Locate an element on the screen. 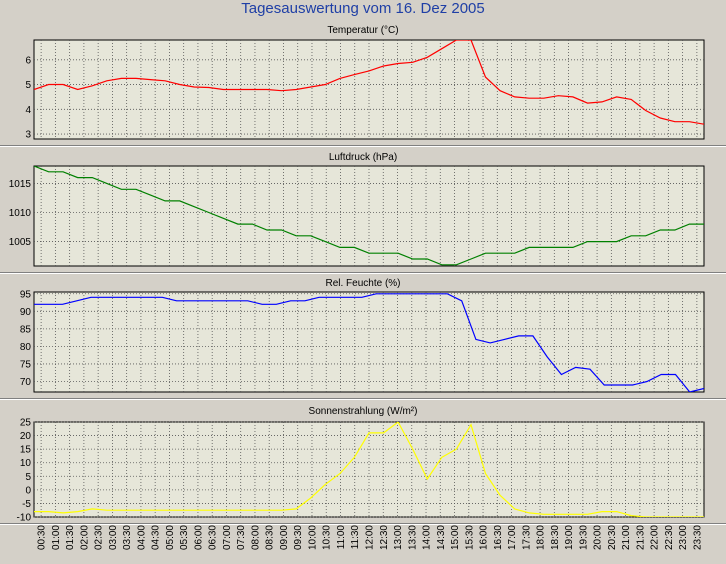 The width and height of the screenshot is (726, 564). y-tick-label: -10 is located at coordinates (24, 518).